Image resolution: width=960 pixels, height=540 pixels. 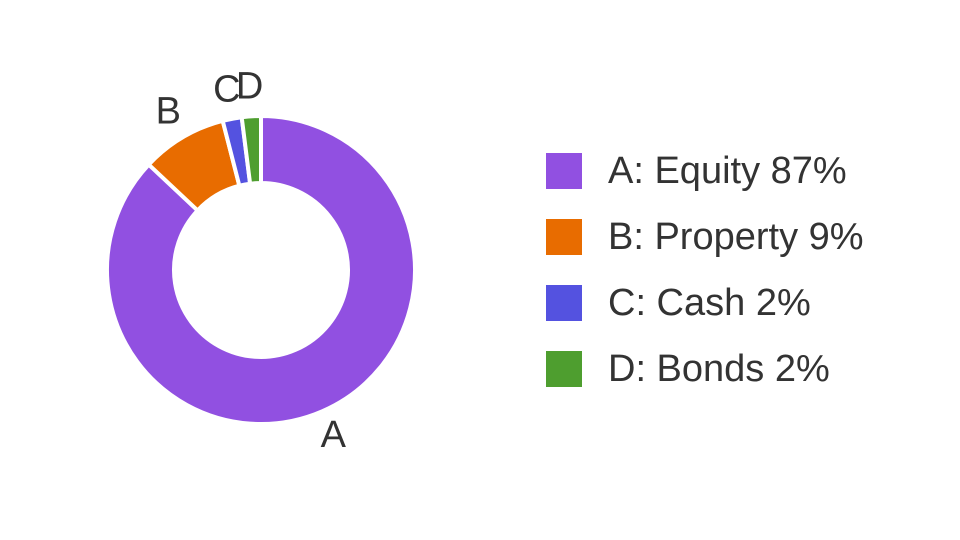 I want to click on legend-item-a: A: Equity 87%, so click(x=746, y=171).